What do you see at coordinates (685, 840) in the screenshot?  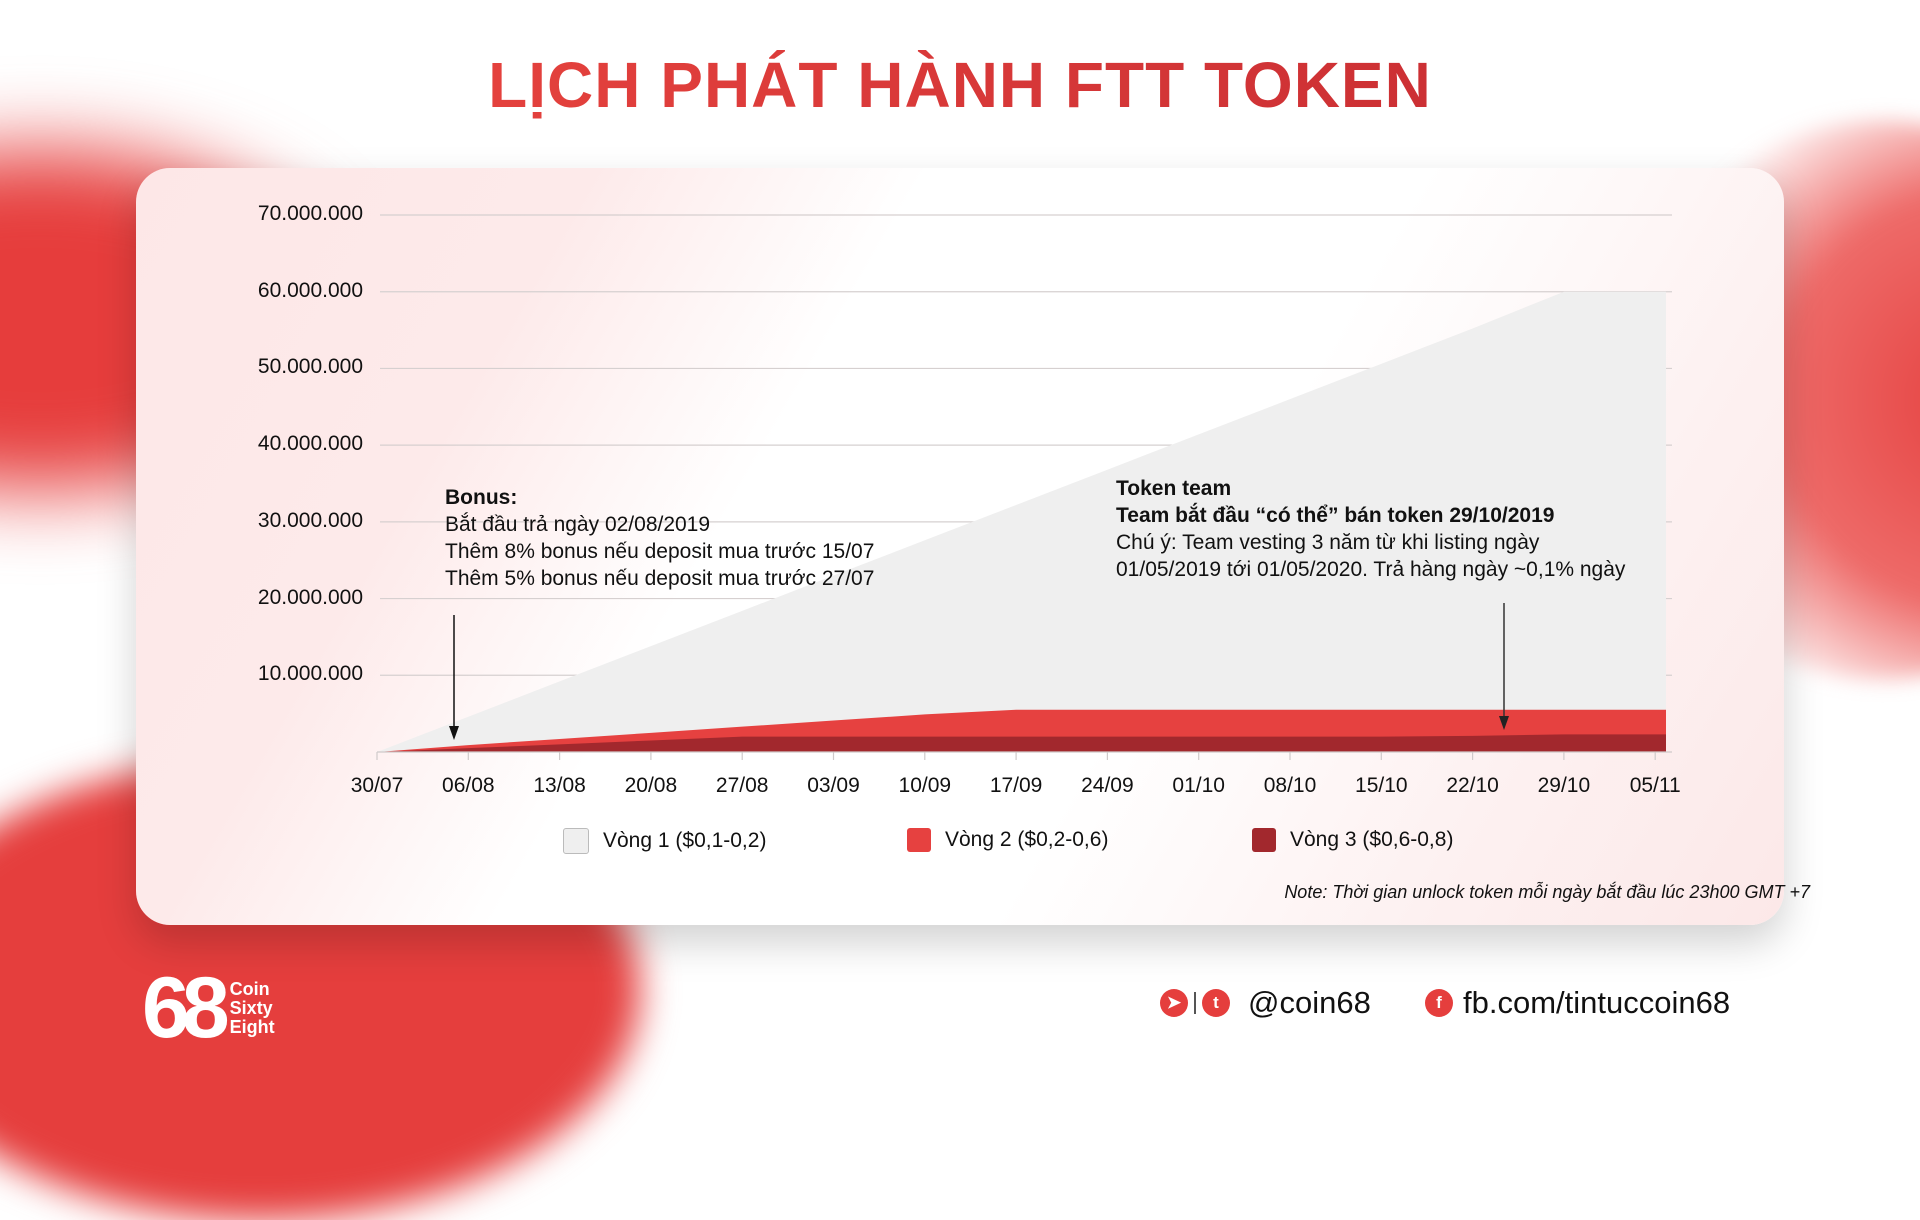 I see `legend-label: Vòng 1 ($0,1-0,2)` at bounding box center [685, 840].